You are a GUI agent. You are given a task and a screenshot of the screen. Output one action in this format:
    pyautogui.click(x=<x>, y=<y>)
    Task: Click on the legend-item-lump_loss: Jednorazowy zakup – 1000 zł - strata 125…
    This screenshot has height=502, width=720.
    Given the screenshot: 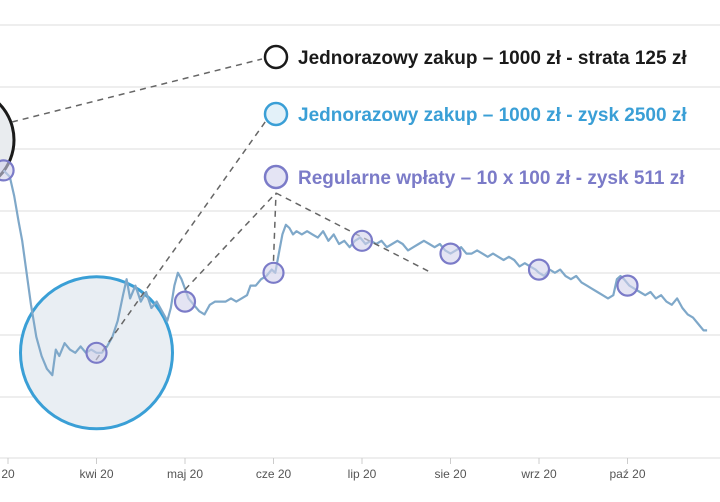 What is the action you would take?
    pyautogui.click(x=475, y=57)
    